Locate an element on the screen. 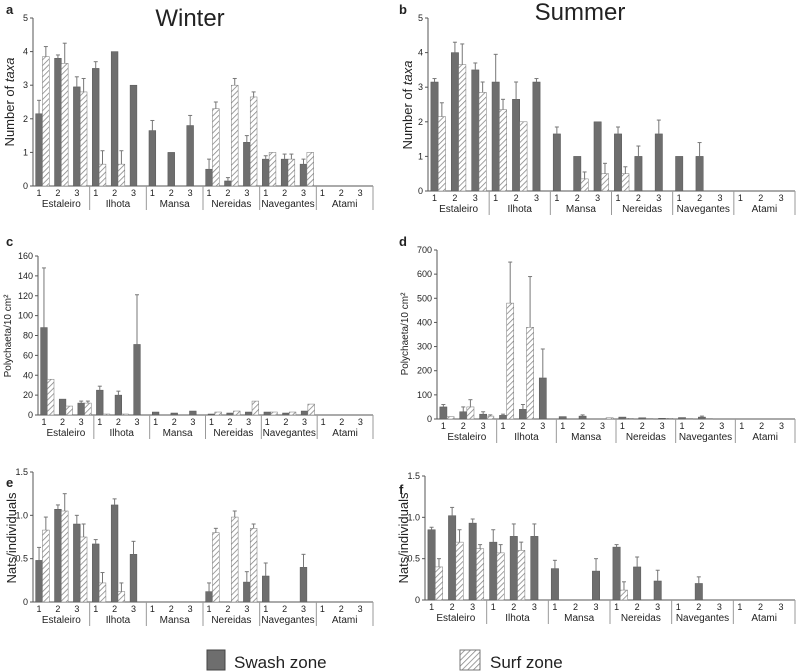 This screenshot has height=672, width=800. summer-title: Summer is located at coordinates (580, 13).